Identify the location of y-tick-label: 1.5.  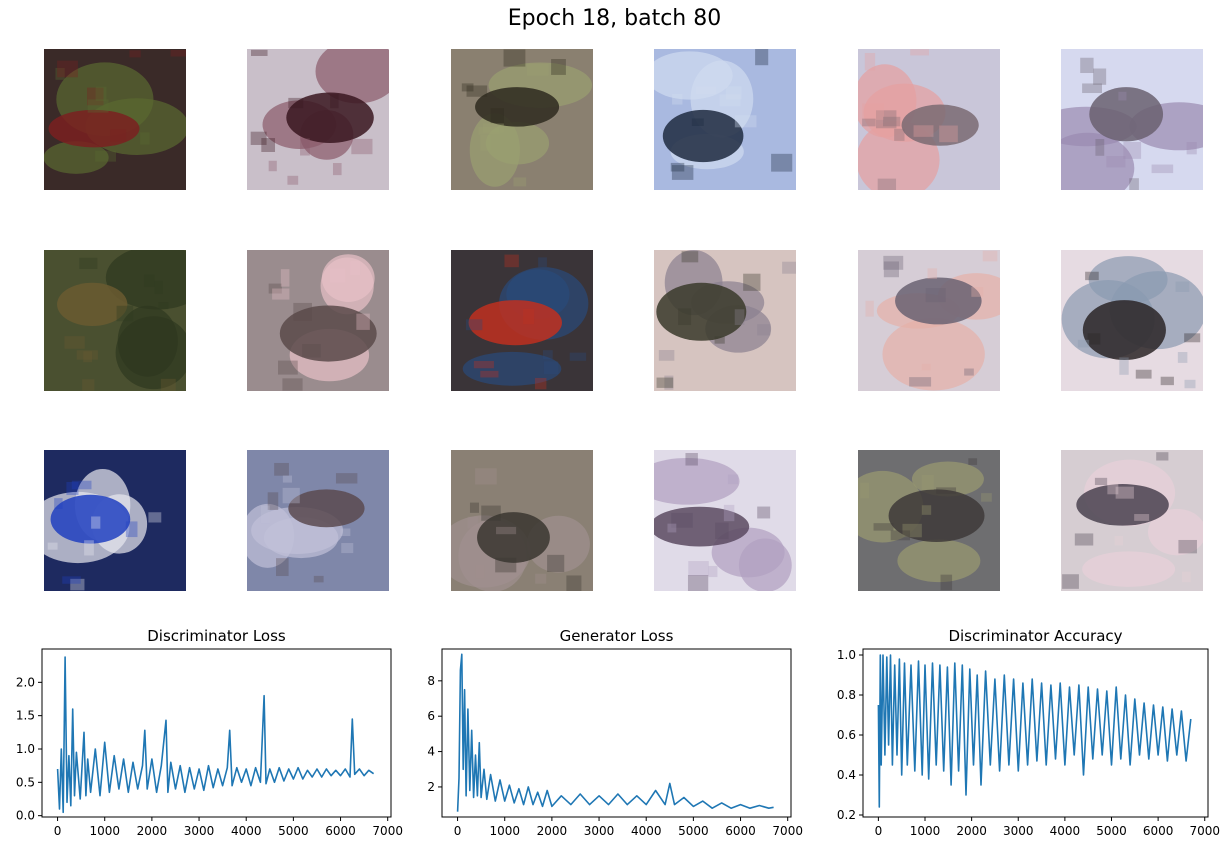
(25, 716).